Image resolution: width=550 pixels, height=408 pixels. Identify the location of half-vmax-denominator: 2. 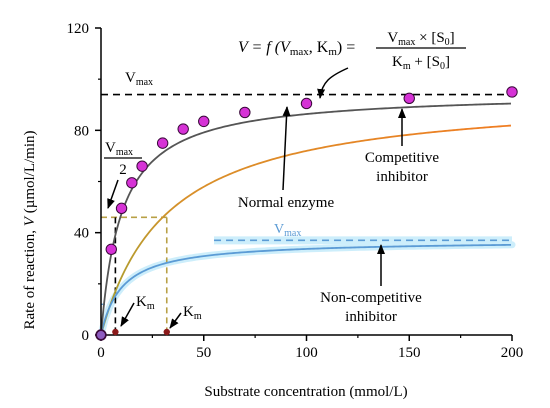
(123, 170).